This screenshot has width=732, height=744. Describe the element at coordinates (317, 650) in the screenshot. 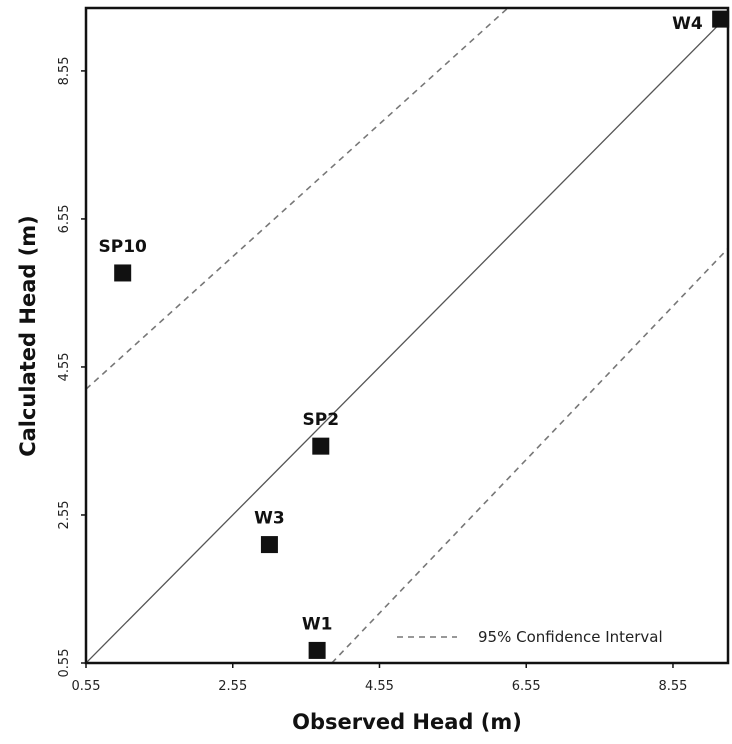

I see `point-w1-marker` at that location.